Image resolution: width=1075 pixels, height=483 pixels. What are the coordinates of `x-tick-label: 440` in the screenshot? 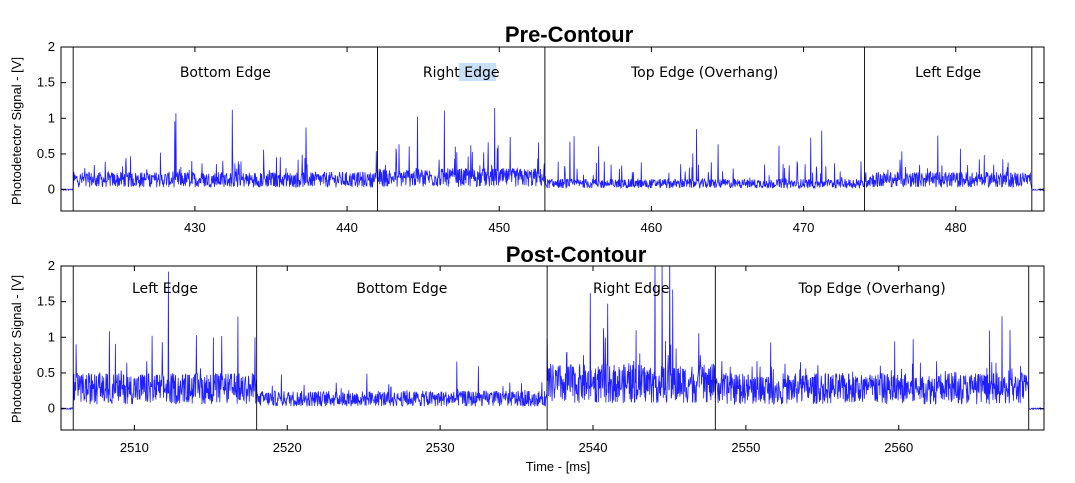 It's located at (347, 227).